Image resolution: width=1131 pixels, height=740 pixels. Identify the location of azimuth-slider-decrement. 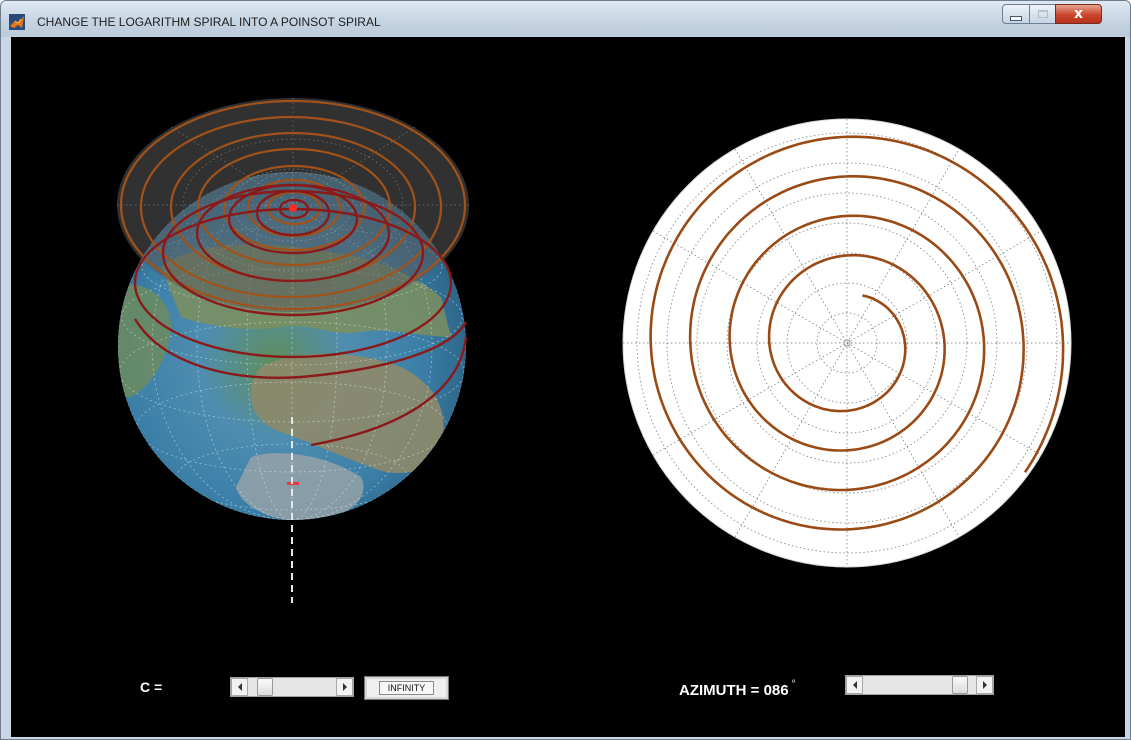
(854, 685).